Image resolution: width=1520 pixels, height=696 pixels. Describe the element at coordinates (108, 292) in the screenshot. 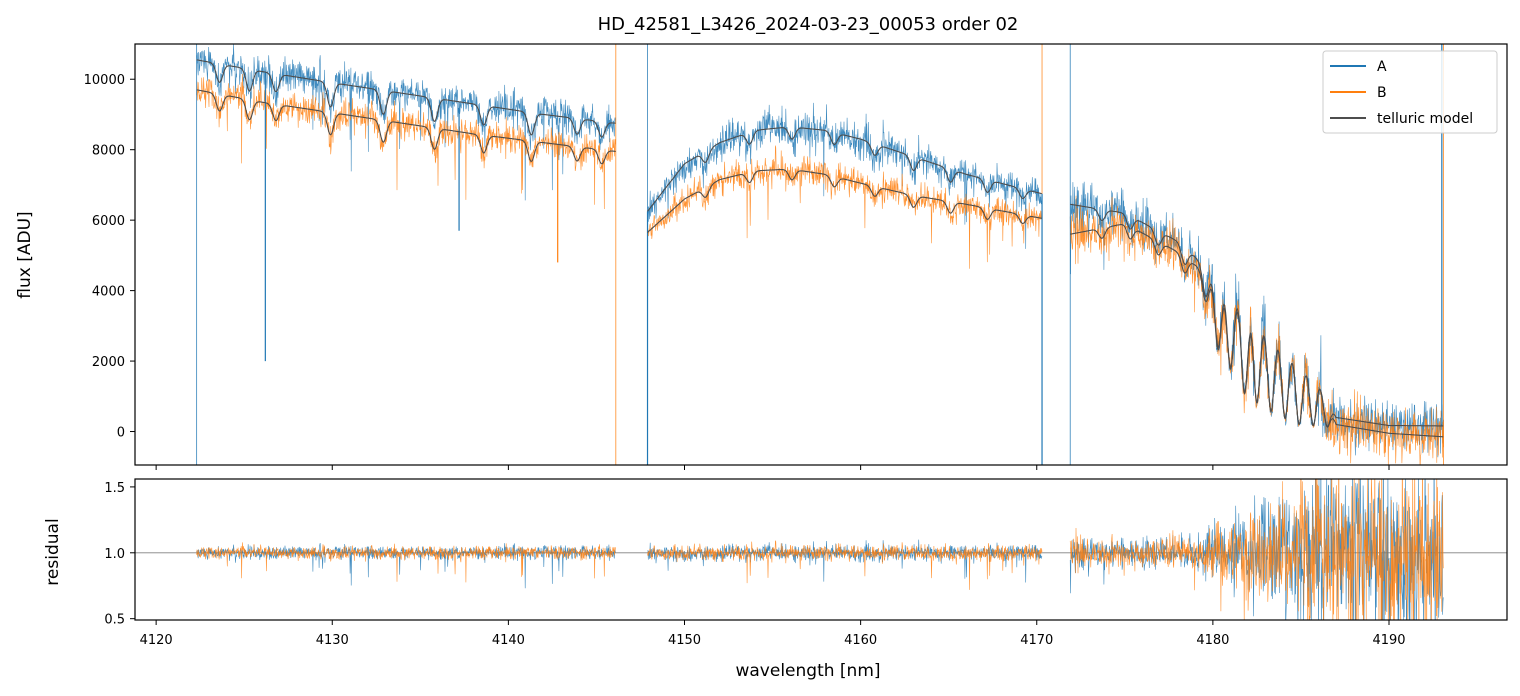

I see `flux-y-tick-label: 4000` at that location.